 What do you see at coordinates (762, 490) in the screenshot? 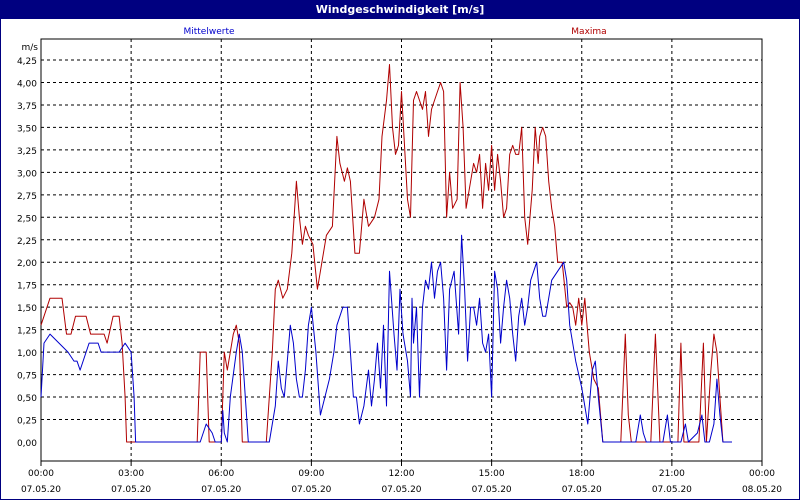
I see `x-tick-date: 08.05.20` at bounding box center [762, 490].